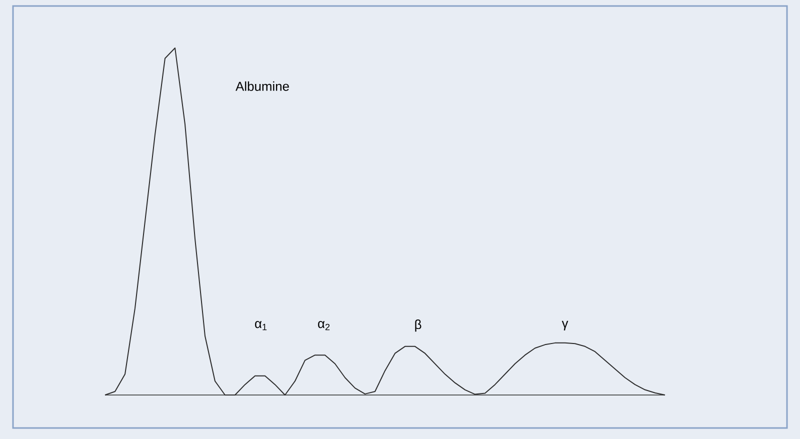 Image resolution: width=800 pixels, height=439 pixels. Describe the element at coordinates (262, 86) in the screenshot. I see `annotation: Albumine` at that location.